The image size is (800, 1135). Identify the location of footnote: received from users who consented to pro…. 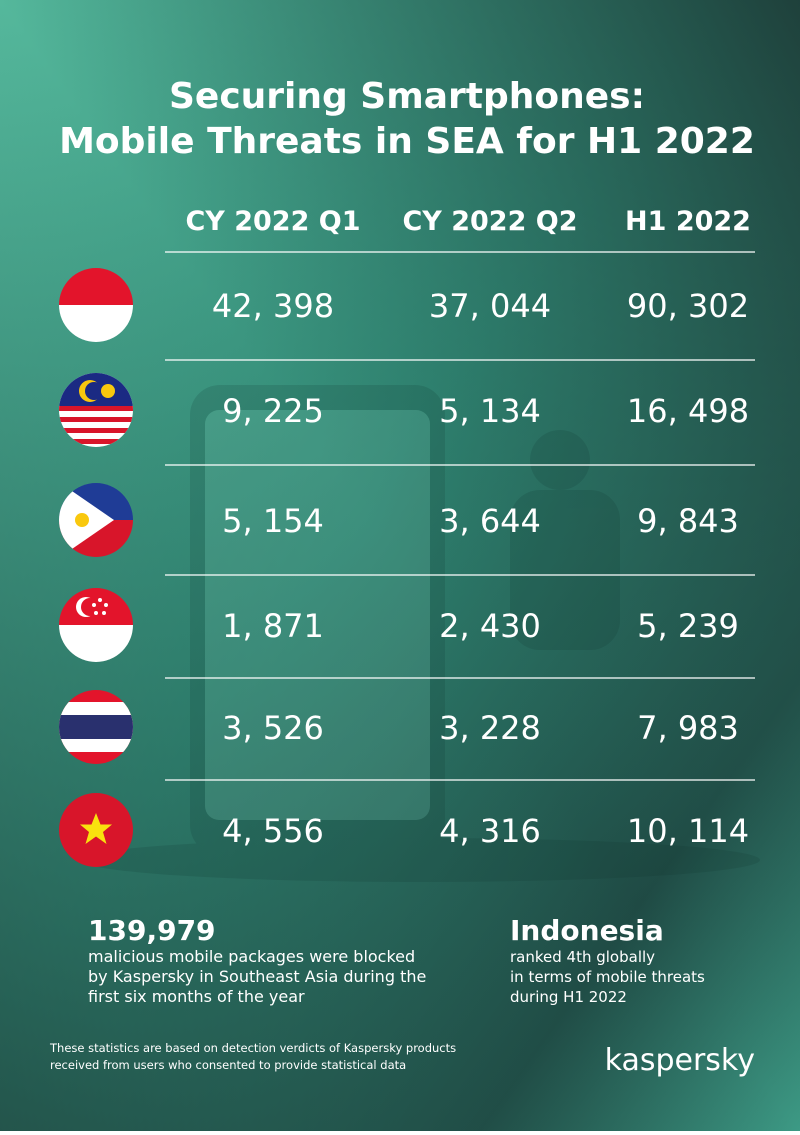
(228, 1065).